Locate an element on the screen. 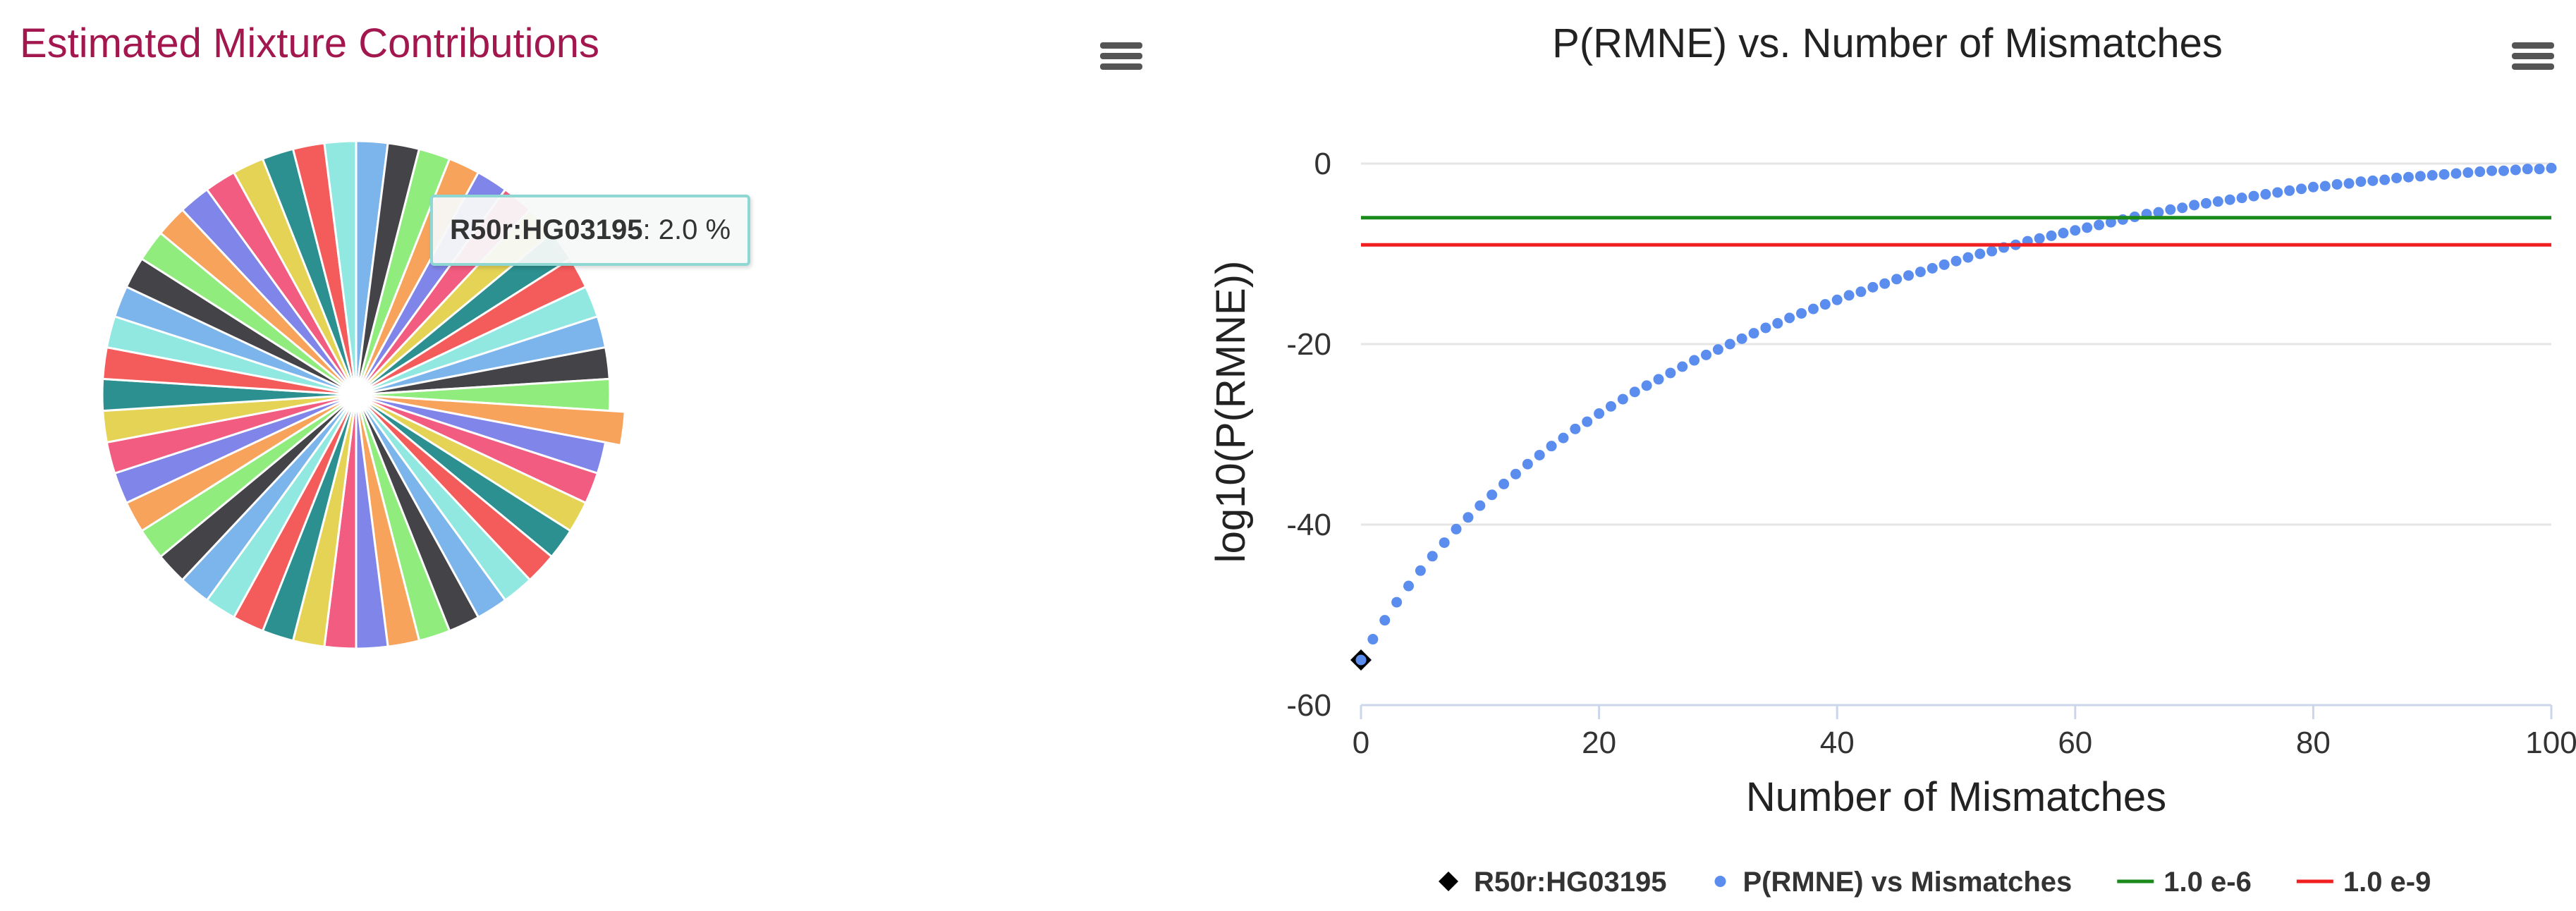 The width and height of the screenshot is (2576, 911). legend-item: 1.0 e-9 is located at coordinates (2363, 882).